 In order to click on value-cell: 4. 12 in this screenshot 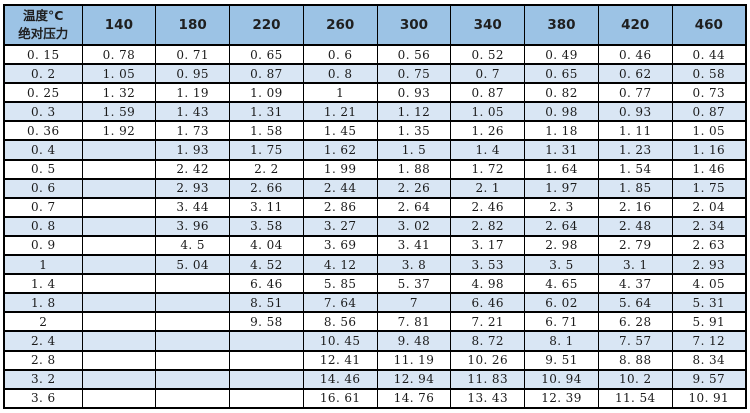, I will do `click(340, 265)`.